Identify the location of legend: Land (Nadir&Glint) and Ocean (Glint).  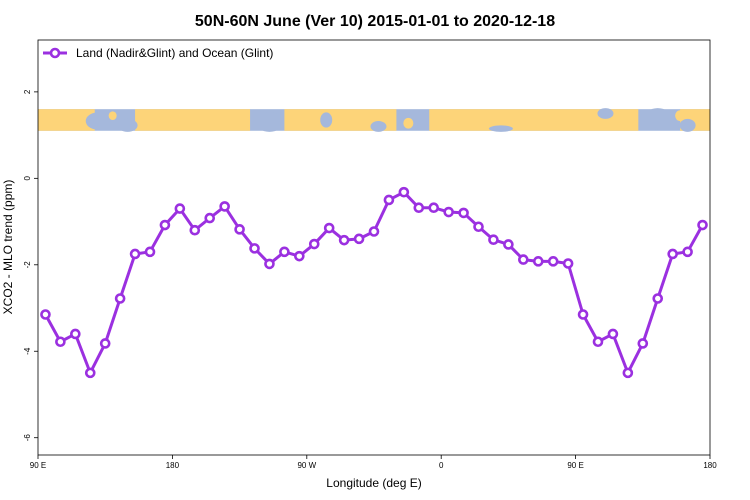
(158, 53).